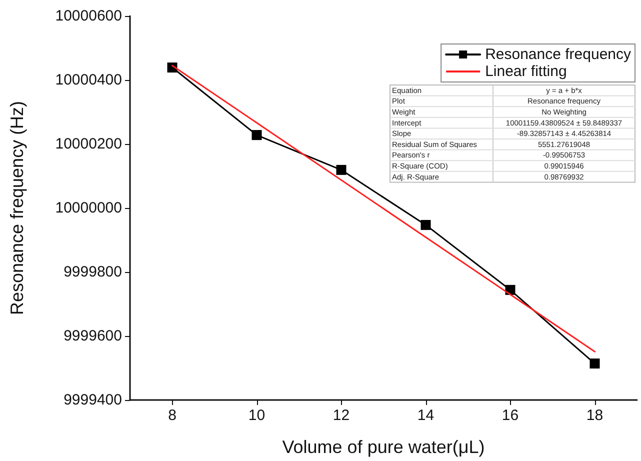 Image resolution: width=641 pixels, height=461 pixels. Describe the element at coordinates (595, 415) in the screenshot. I see `x-tick-label: 18` at that location.